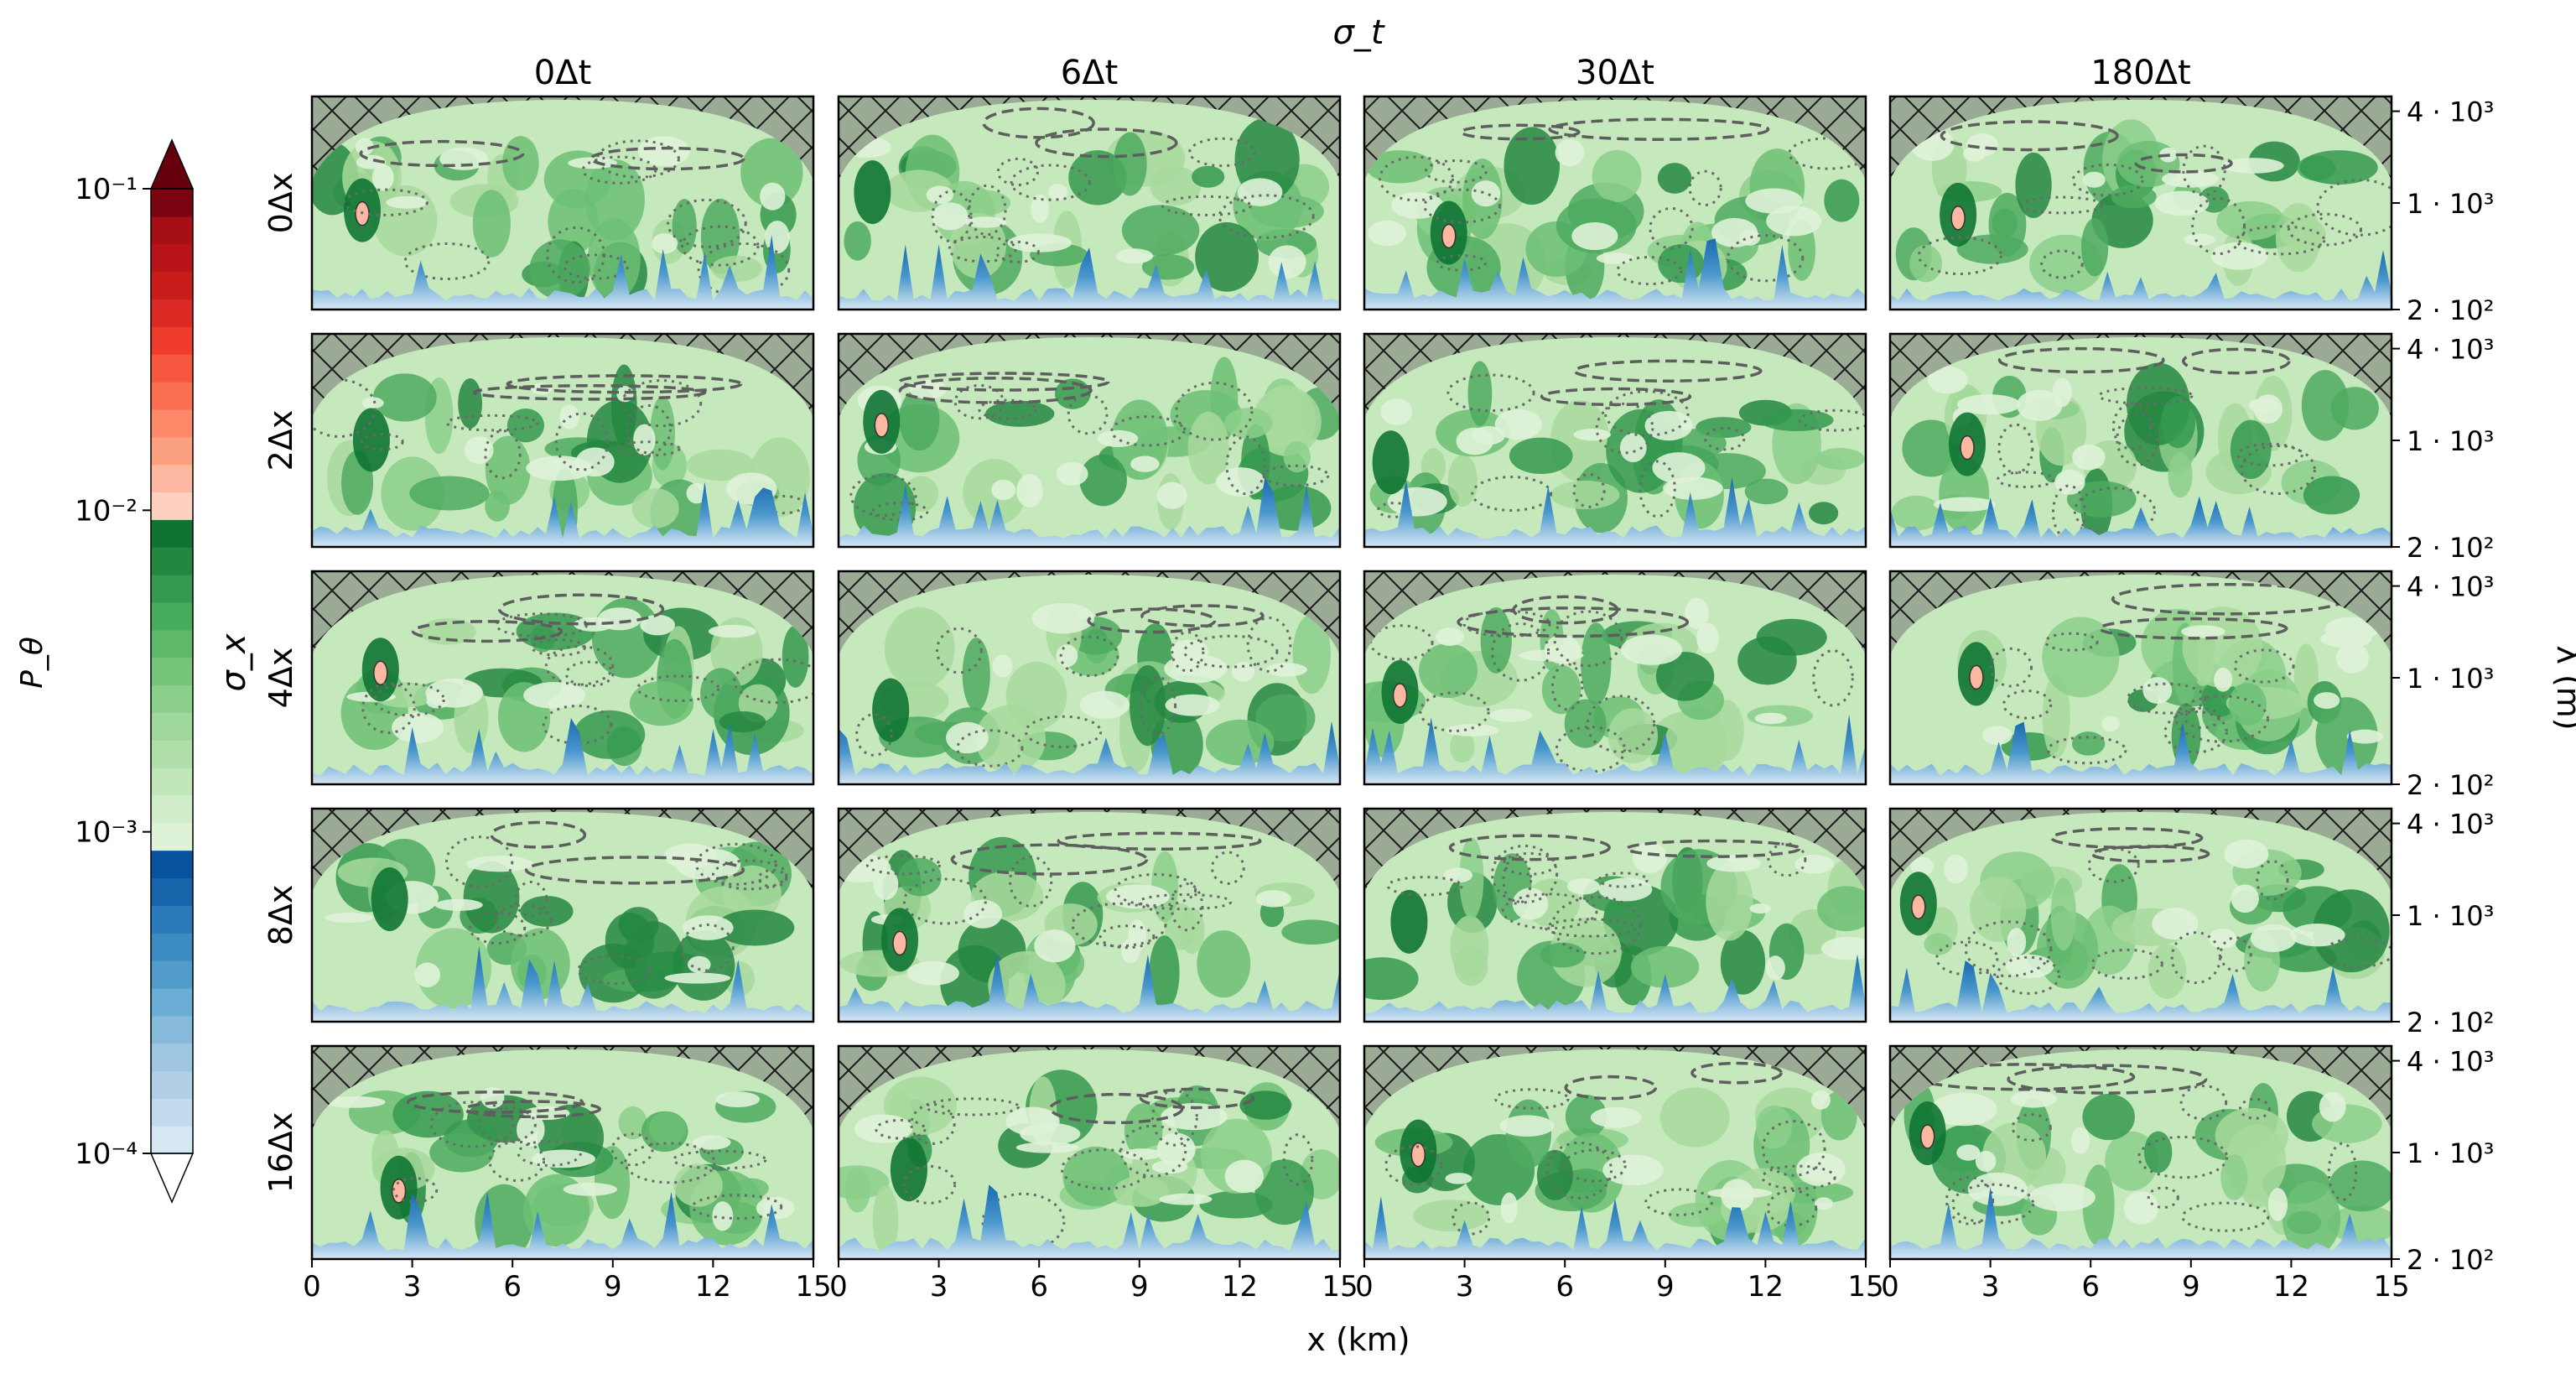 This screenshot has width=2576, height=1374. What do you see at coordinates (1615, 915) in the screenshot?
I see `panel-r3-c2` at bounding box center [1615, 915].